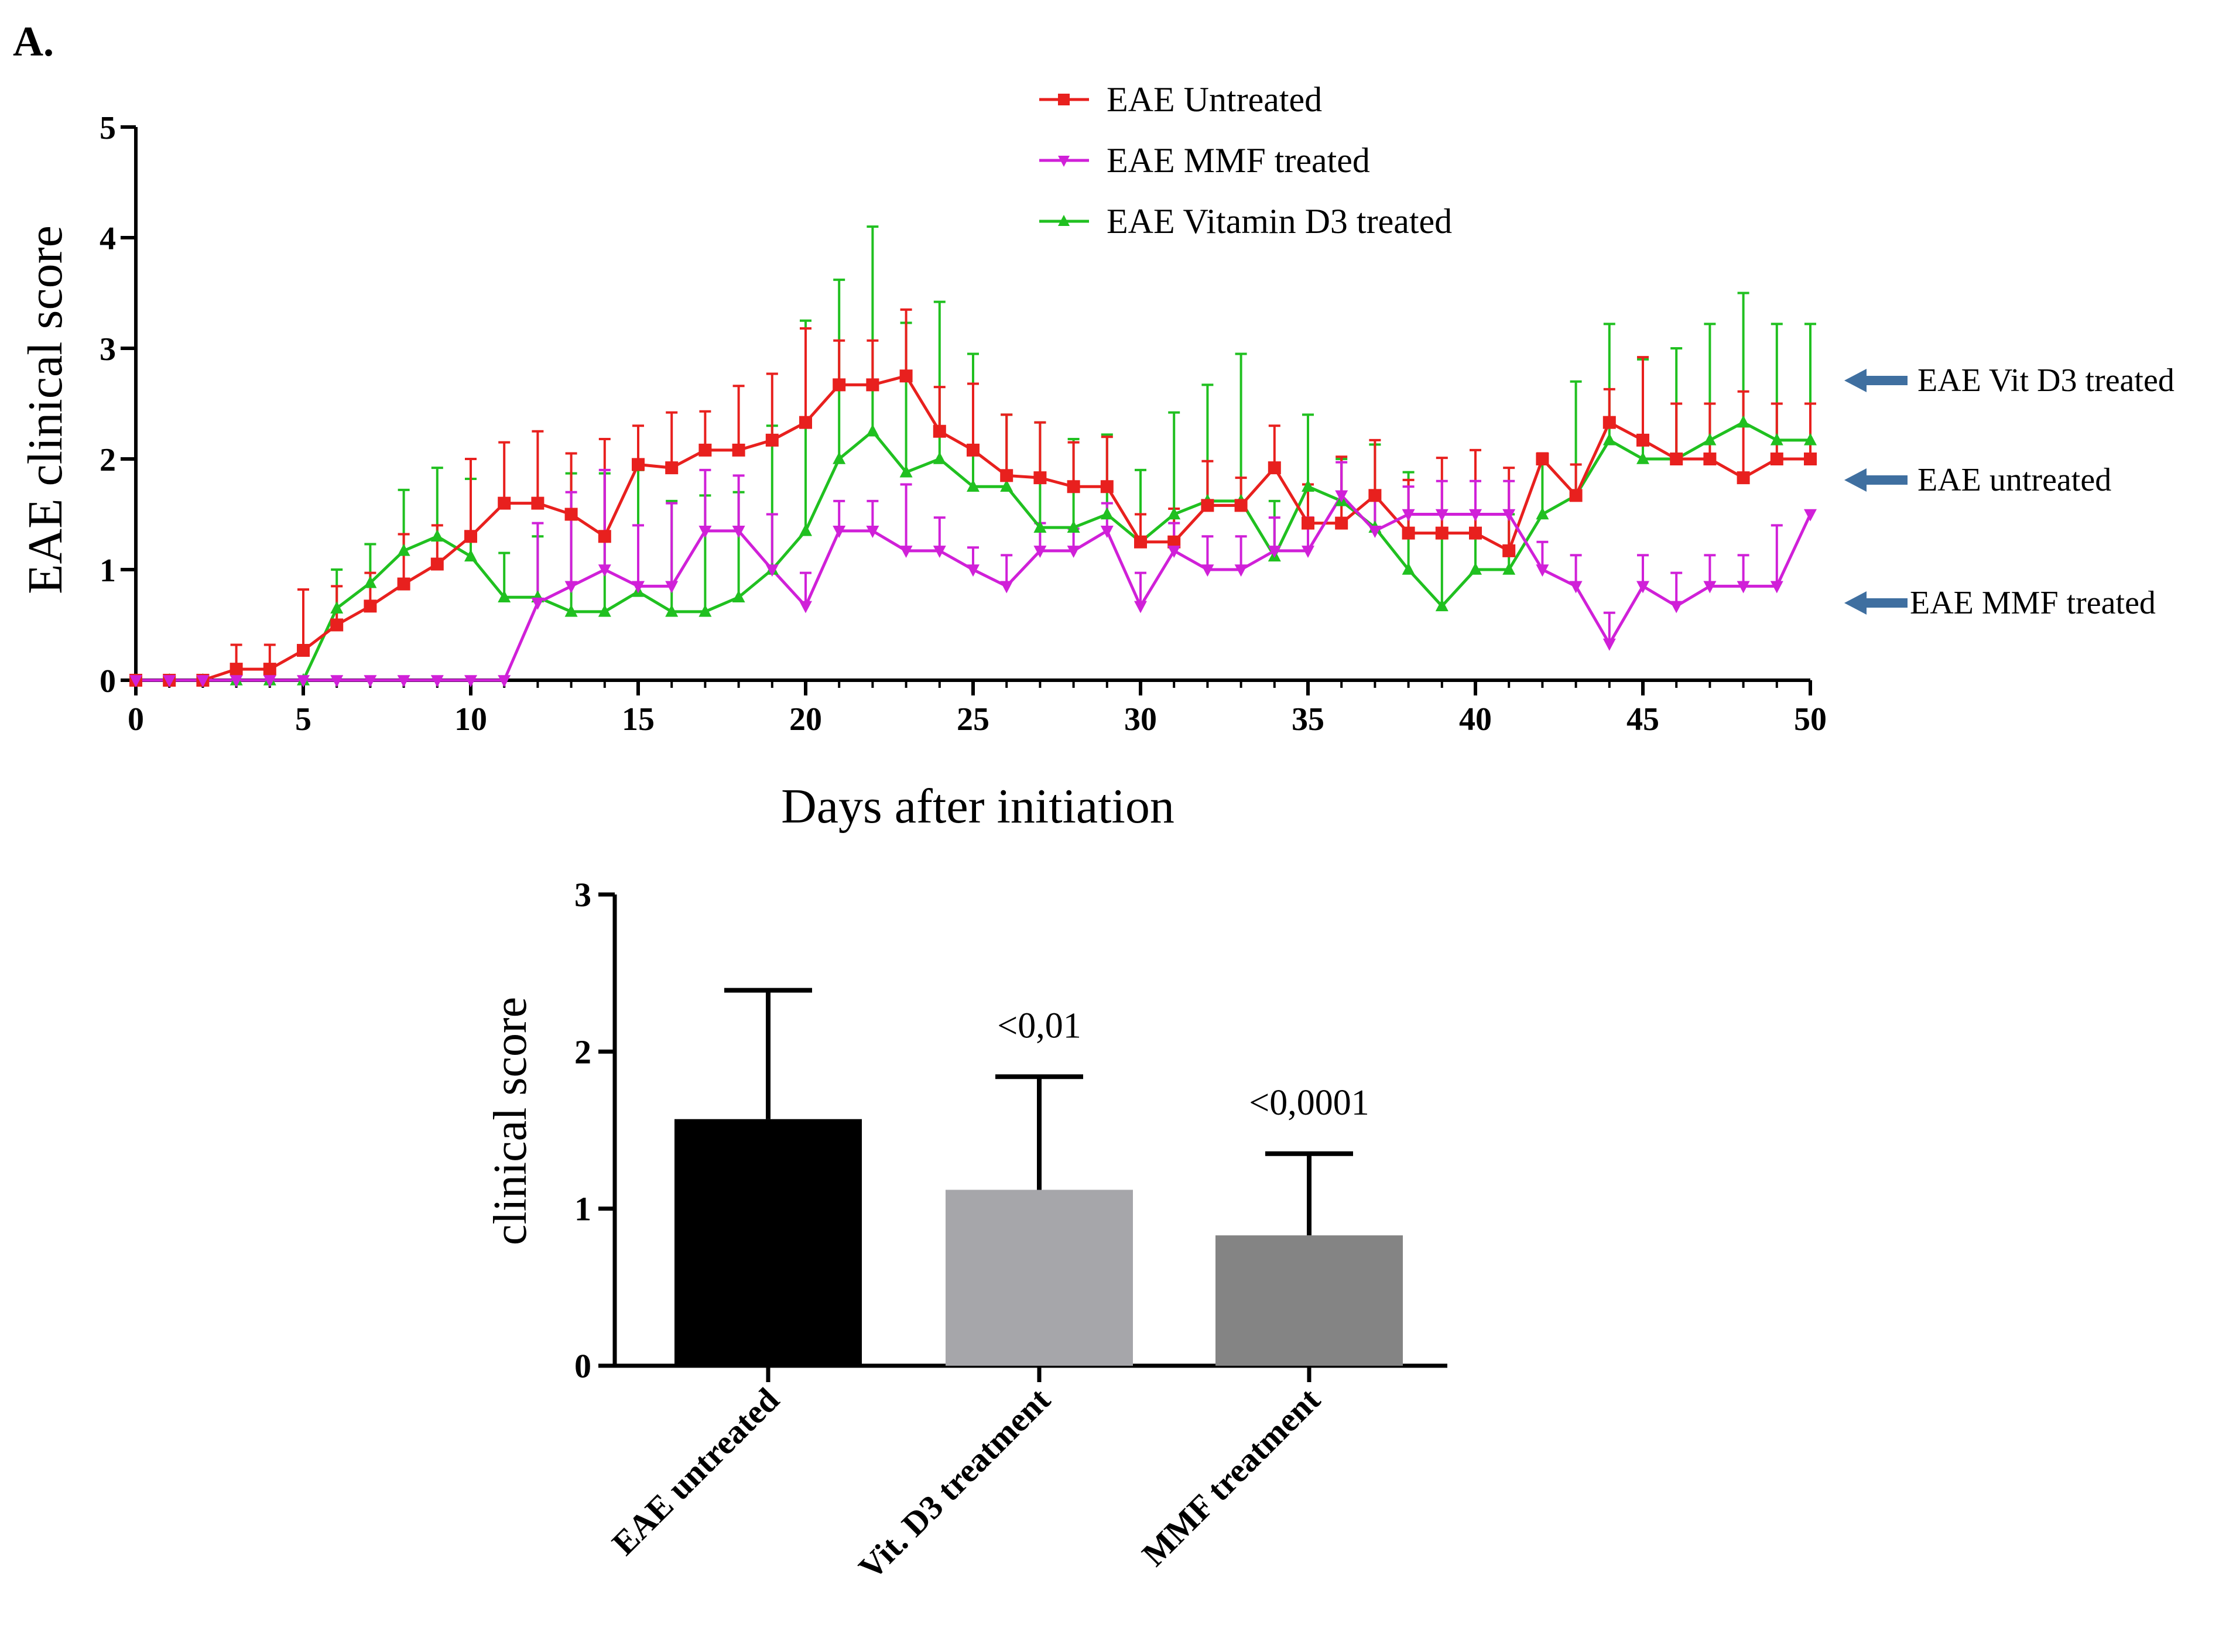  Describe the element at coordinates (1238, 160) in the screenshot. I see `legend-label-mmf: EAE MMF treated` at that location.